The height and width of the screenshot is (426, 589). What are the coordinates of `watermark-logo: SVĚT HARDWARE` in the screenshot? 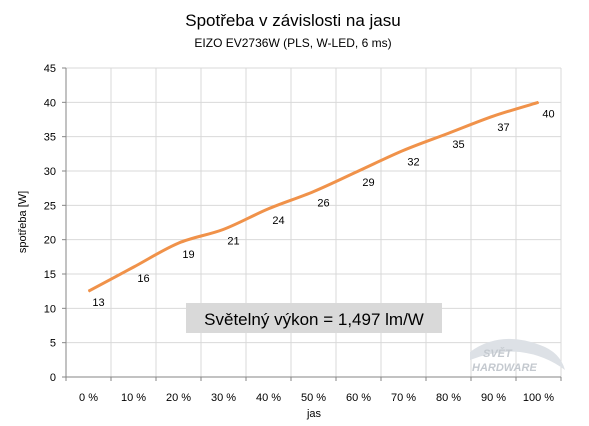 It's located at (517, 356).